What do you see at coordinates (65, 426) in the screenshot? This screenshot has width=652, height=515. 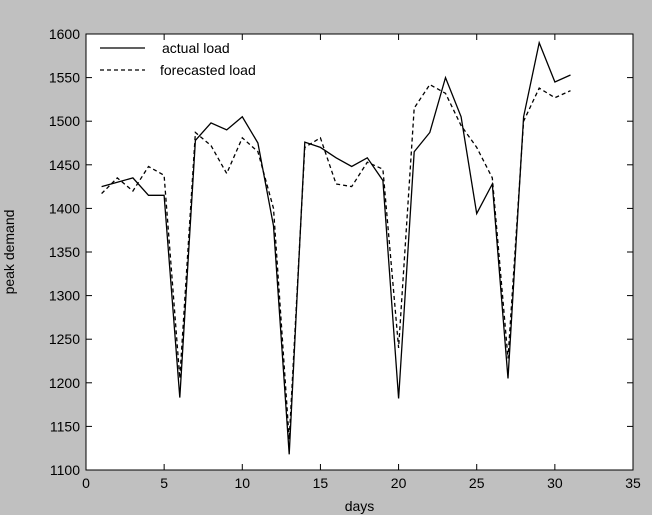 I see `y-tick-label: 1150` at bounding box center [65, 426].